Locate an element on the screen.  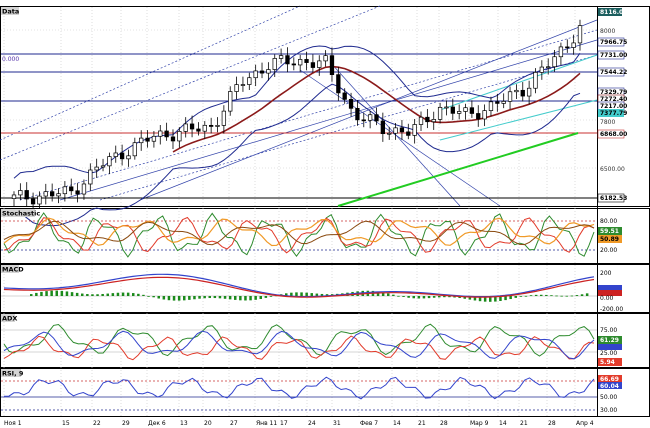
rsi-title: RSI, 9 is located at coordinates (13, 374).